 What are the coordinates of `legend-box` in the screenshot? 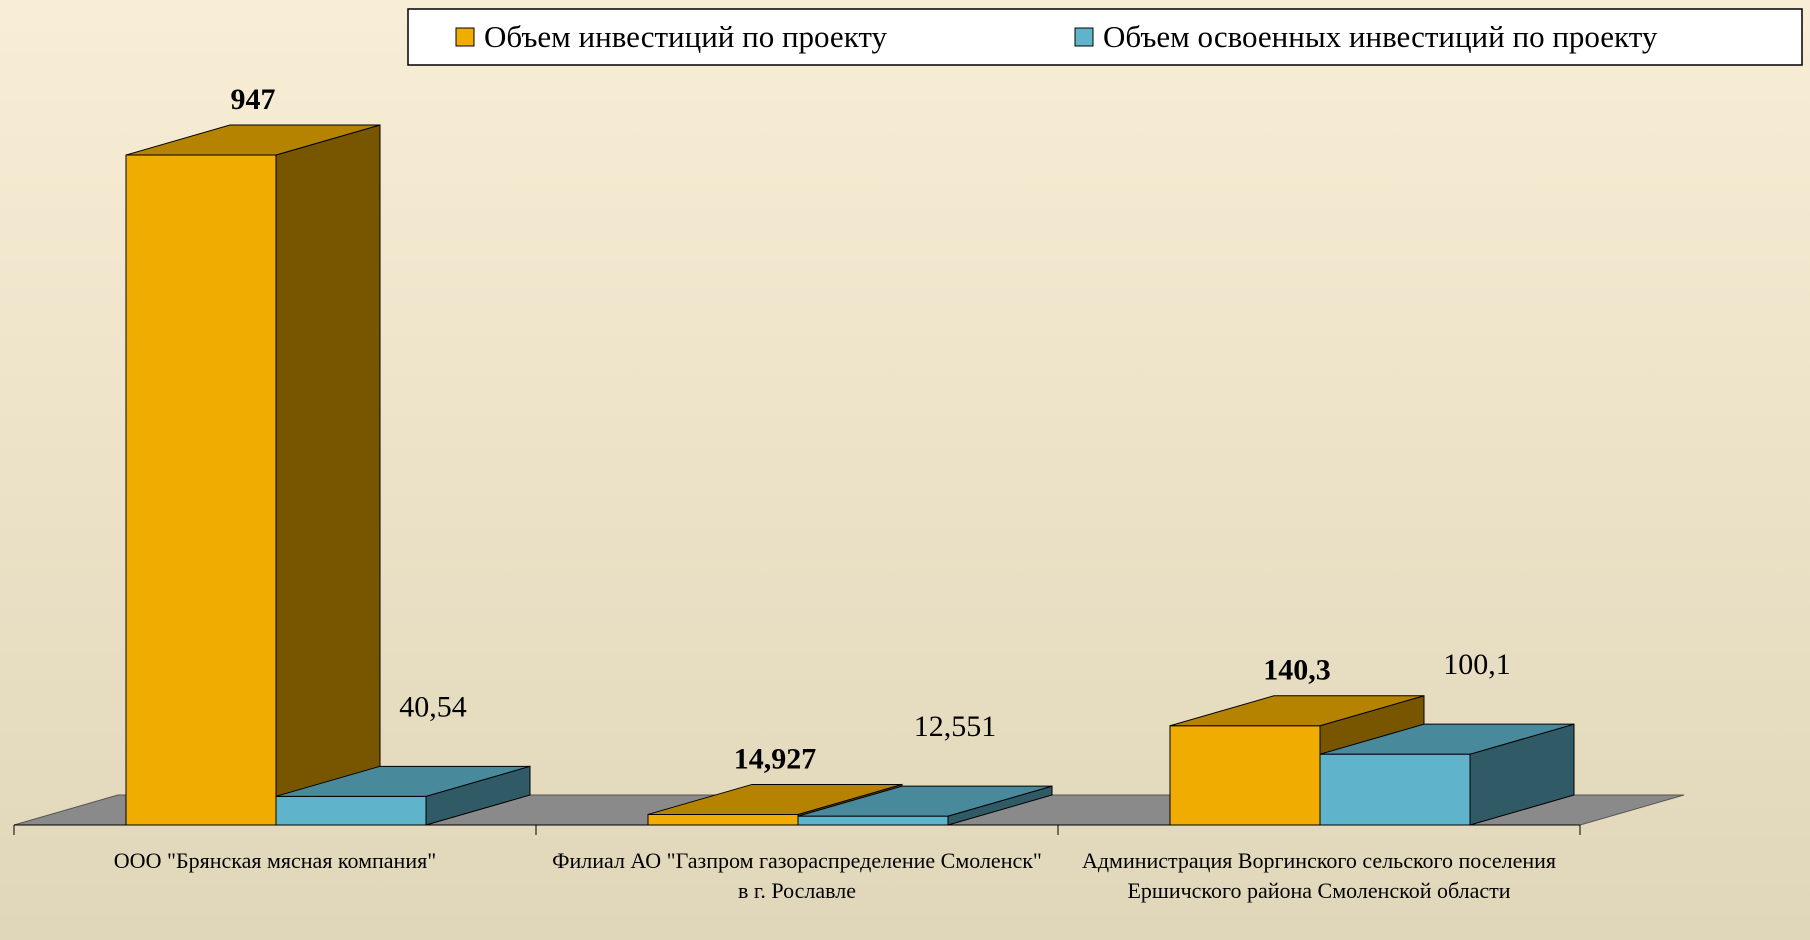 It's located at (1105, 37).